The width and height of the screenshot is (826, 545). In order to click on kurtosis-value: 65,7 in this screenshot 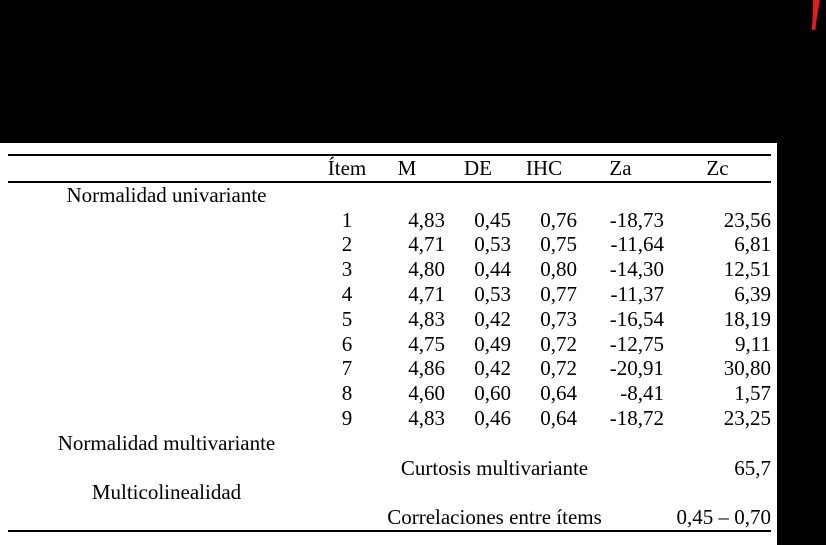, I will do `click(752, 467)`.